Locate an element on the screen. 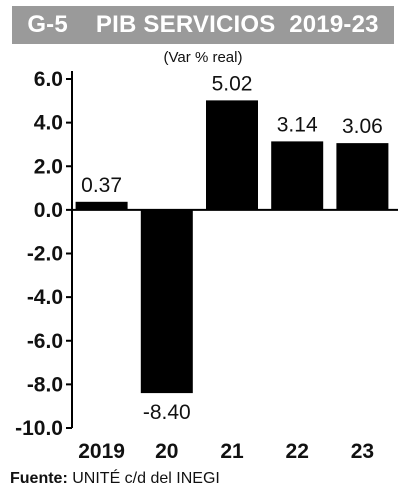 The height and width of the screenshot is (500, 406). y-tick-label: -4.0 is located at coordinates (45, 297).